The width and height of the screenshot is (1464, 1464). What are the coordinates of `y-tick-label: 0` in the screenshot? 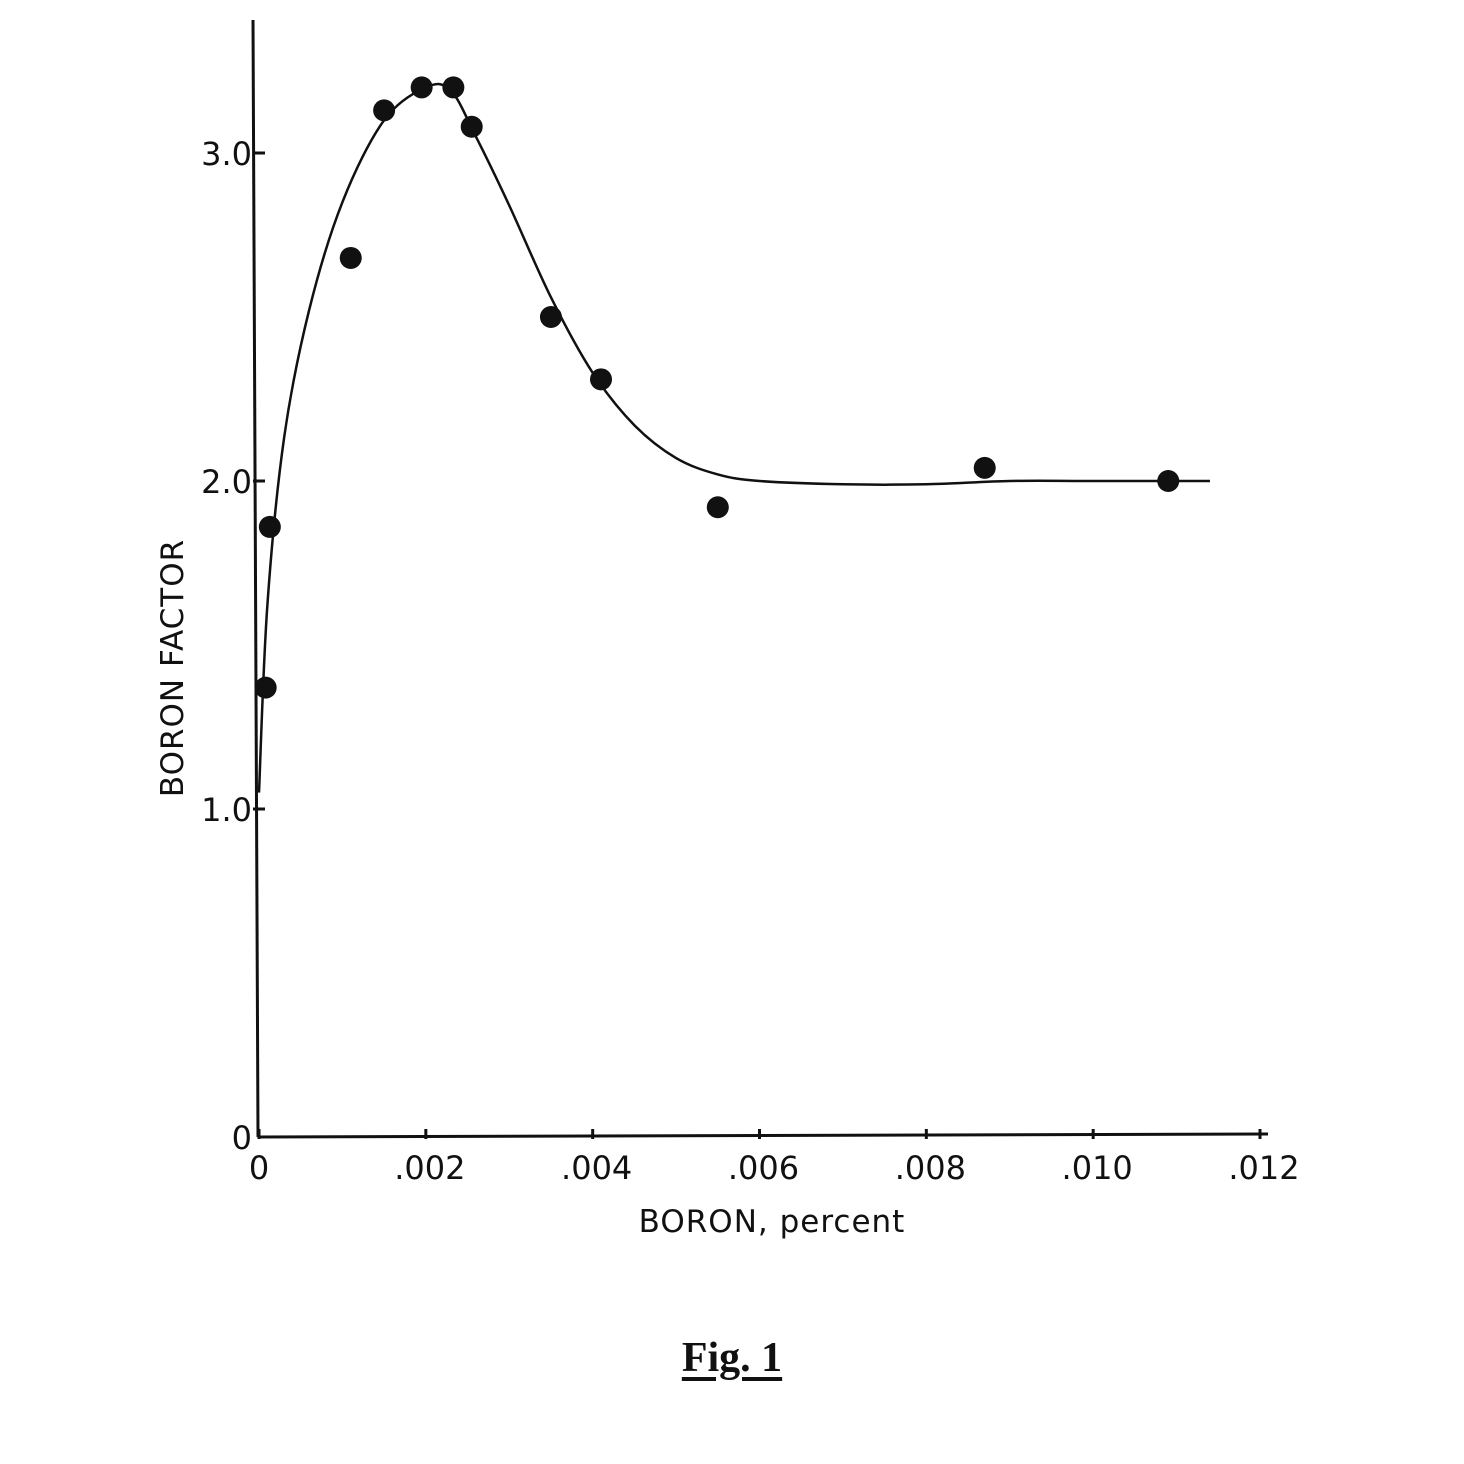 It's located at (242, 1138).